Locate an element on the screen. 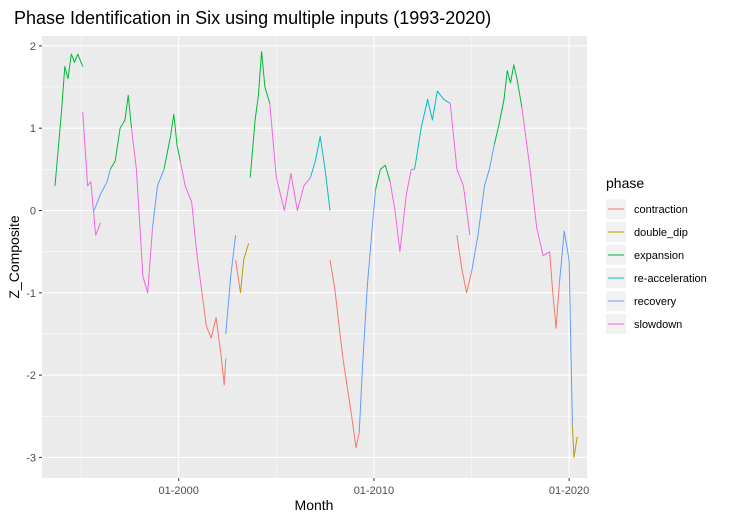 This screenshot has width=735, height=520. x-tick-label: 01-2020 is located at coordinates (569, 491).